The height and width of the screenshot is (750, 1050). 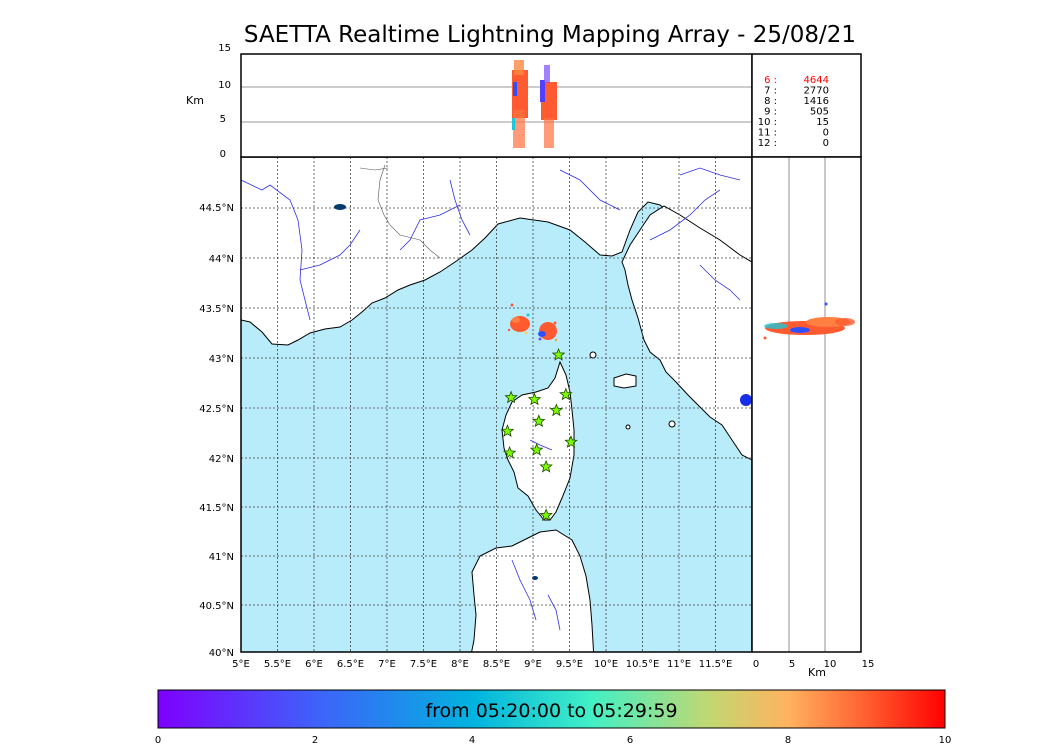 I want to click on lat-tick: 44°N, so click(x=221, y=259).